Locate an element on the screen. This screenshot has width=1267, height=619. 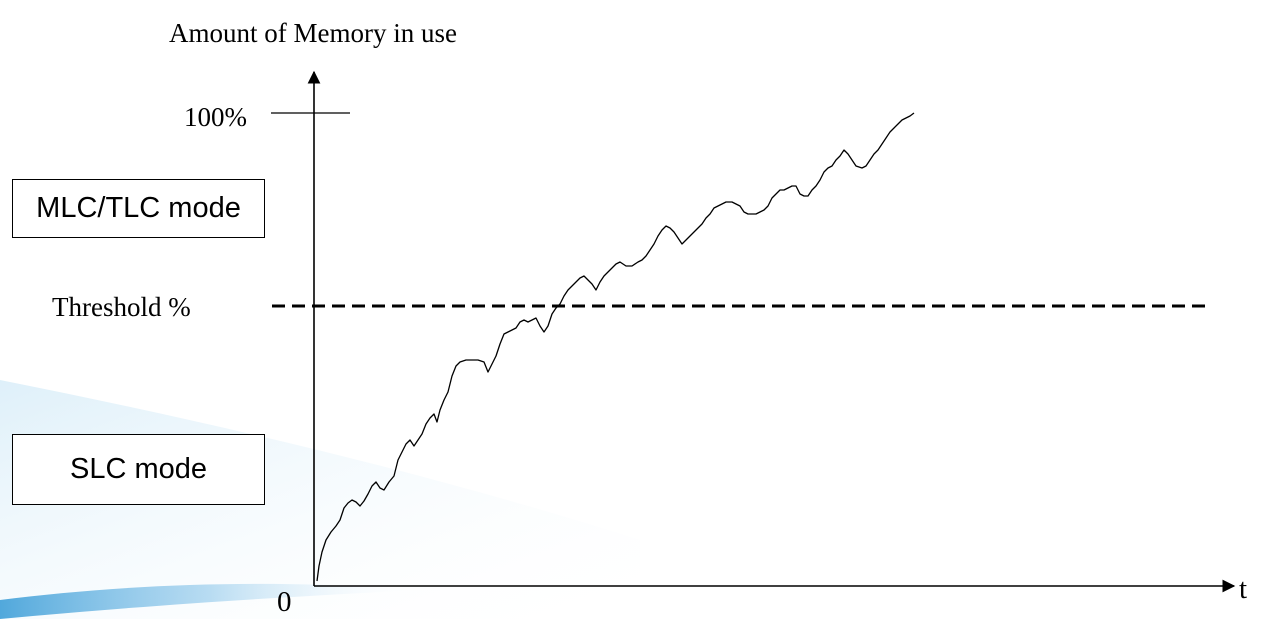
x-axis-label: t is located at coordinates (1243, 589).